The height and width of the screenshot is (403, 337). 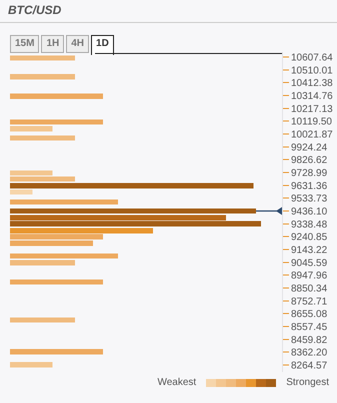 I want to click on y-tick-label: 10314.76, so click(x=312, y=96).